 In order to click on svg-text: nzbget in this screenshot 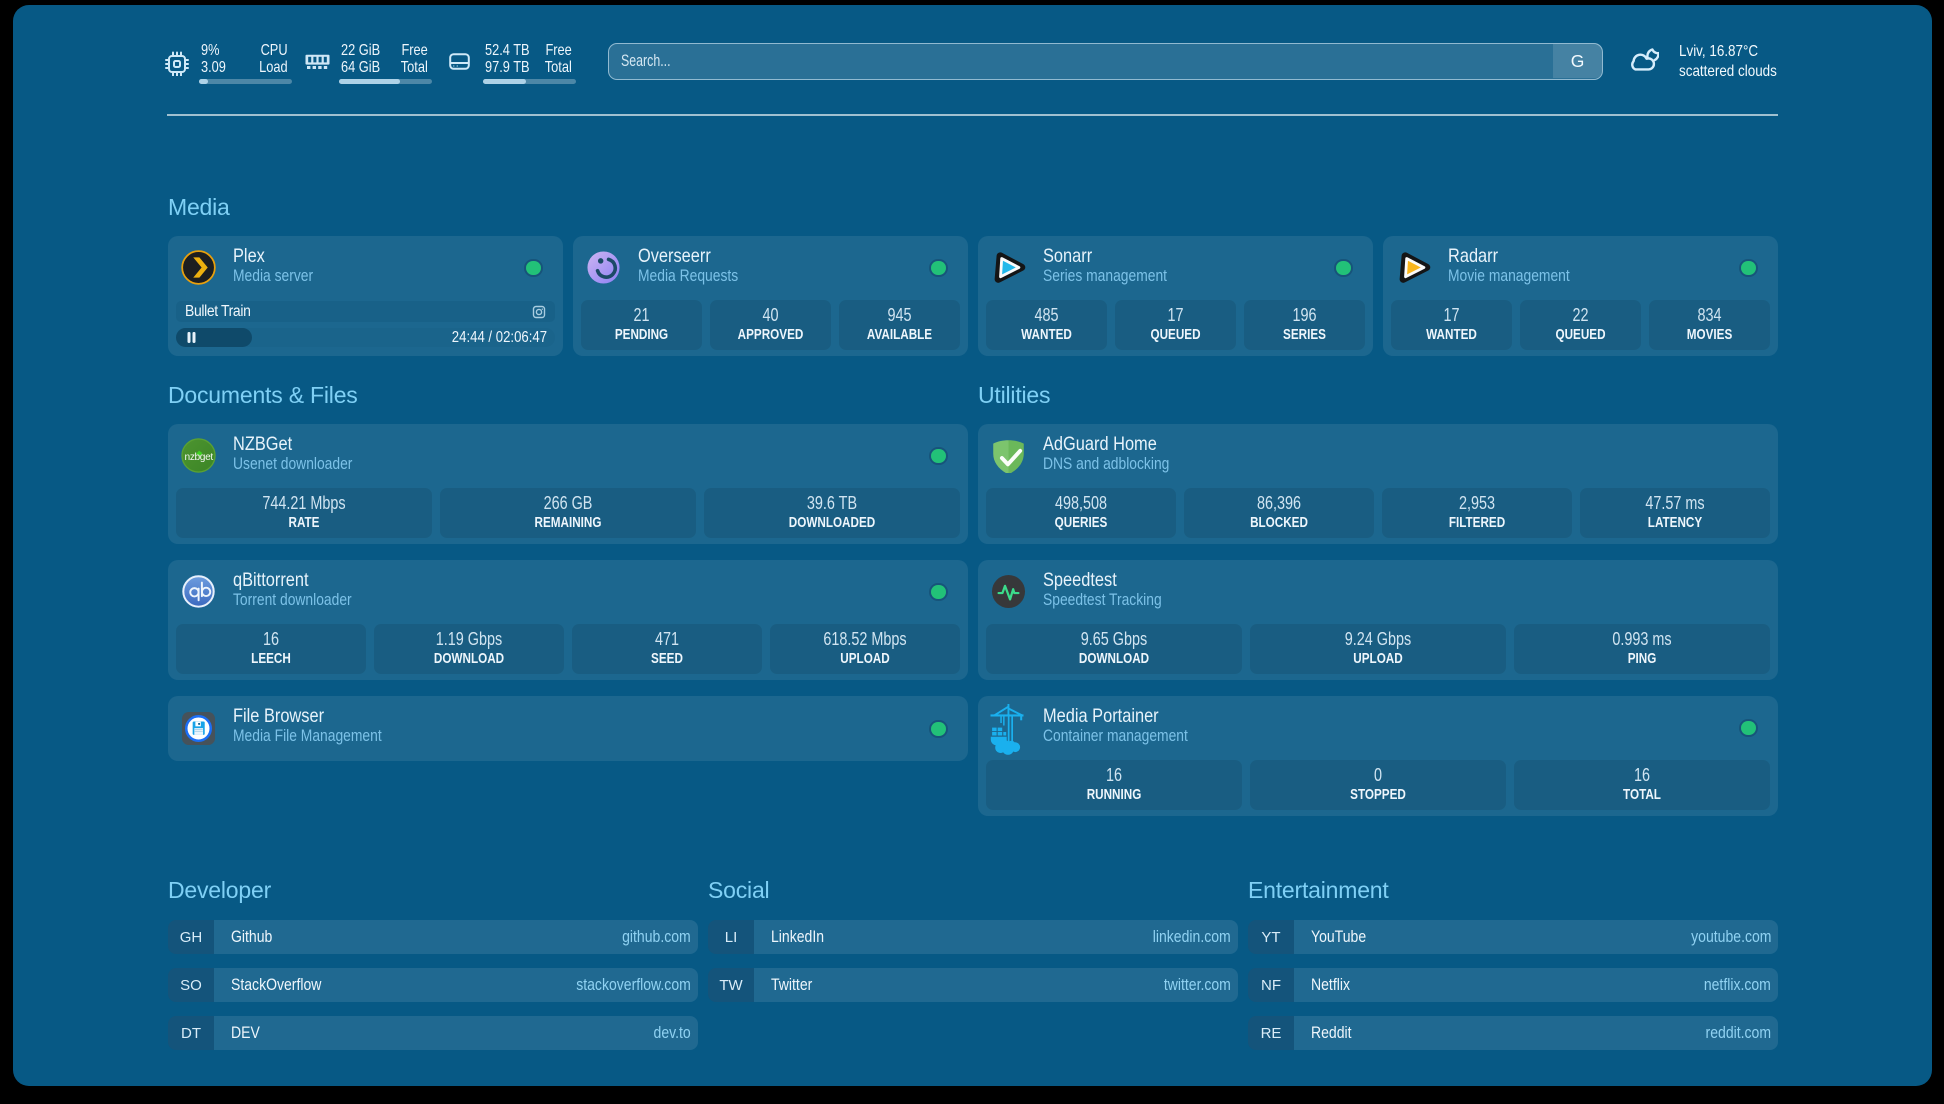, I will do `click(199, 457)`.